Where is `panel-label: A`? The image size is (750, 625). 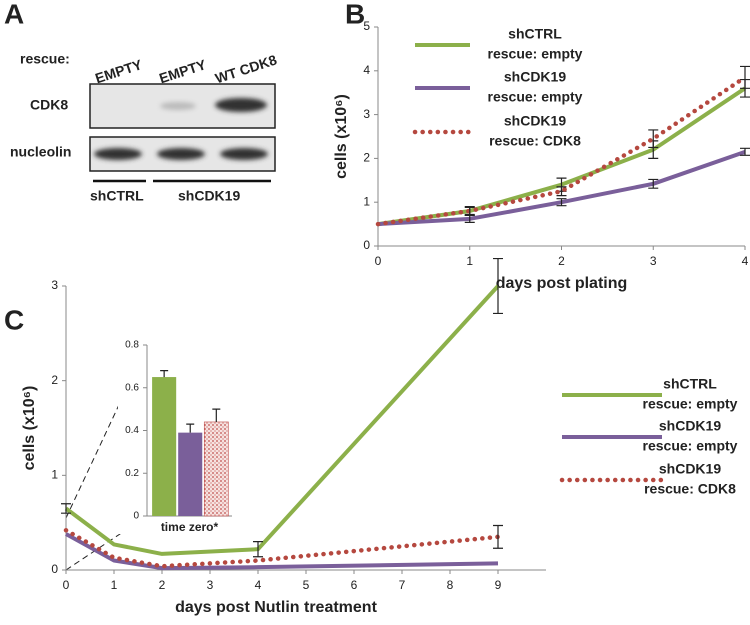
panel-label: A is located at coordinates (14, 14).